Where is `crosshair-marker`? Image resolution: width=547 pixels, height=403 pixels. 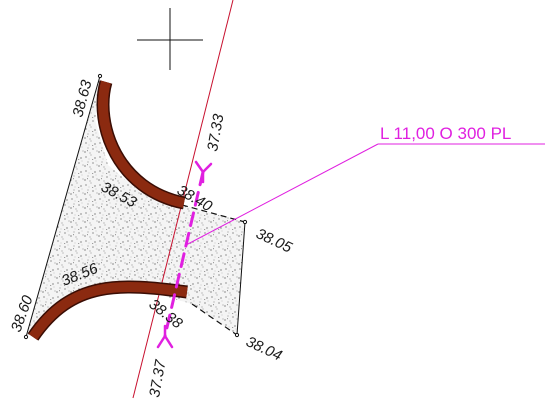
crosshair-marker is located at coordinates (170, 39).